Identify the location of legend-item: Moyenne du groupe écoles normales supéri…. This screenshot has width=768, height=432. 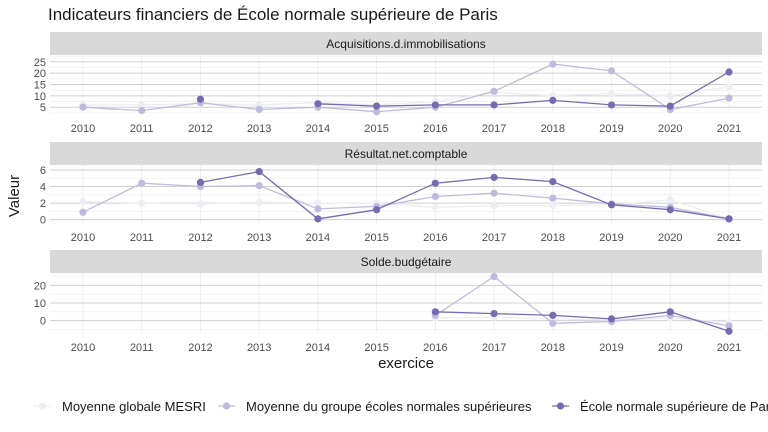
(375, 406).